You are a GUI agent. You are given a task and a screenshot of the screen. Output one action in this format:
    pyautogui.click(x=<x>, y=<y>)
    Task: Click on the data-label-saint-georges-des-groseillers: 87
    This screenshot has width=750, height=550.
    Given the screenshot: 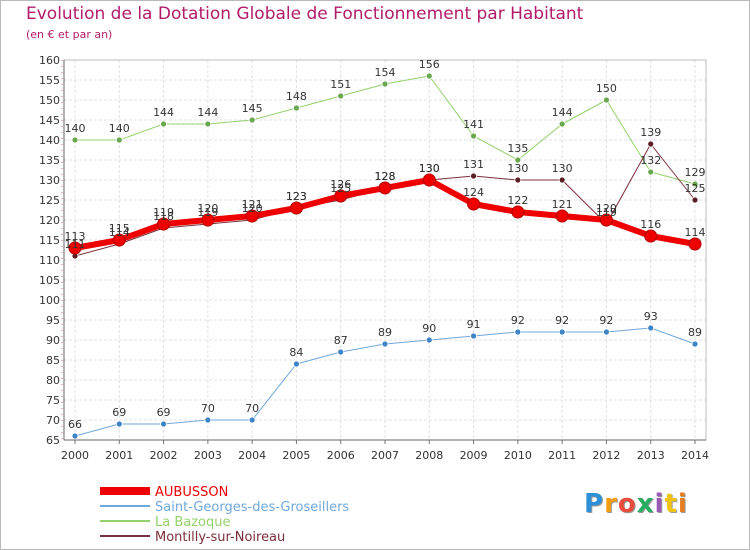 What is the action you would take?
    pyautogui.click(x=341, y=340)
    